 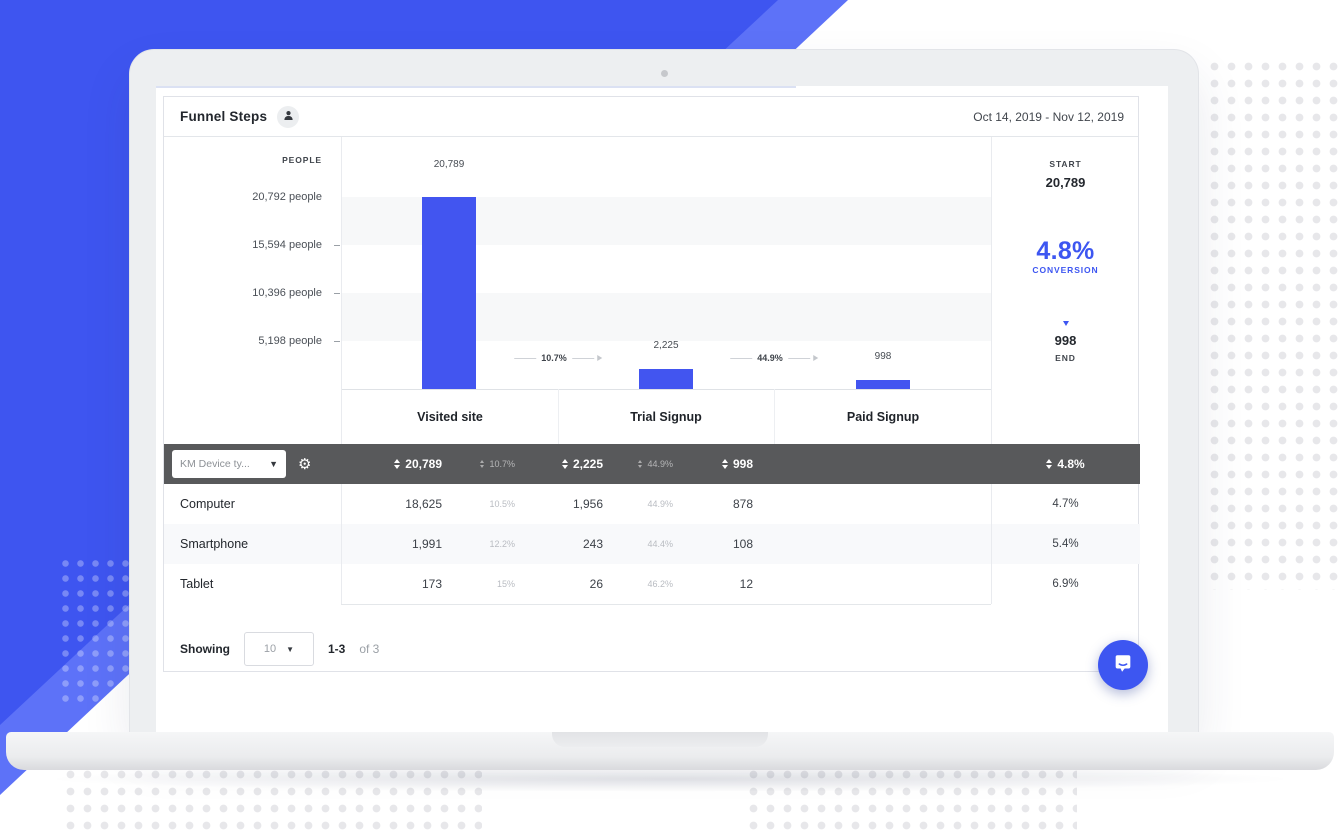 What do you see at coordinates (1273, 324) in the screenshot?
I see `dot-pattern-right` at bounding box center [1273, 324].